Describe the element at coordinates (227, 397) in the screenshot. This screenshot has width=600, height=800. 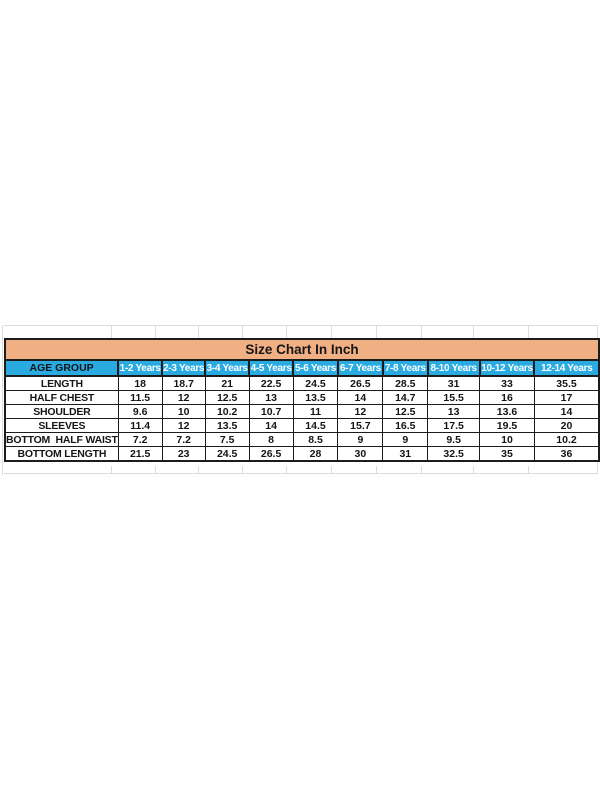
I see `value-cell: 12.5` at that location.